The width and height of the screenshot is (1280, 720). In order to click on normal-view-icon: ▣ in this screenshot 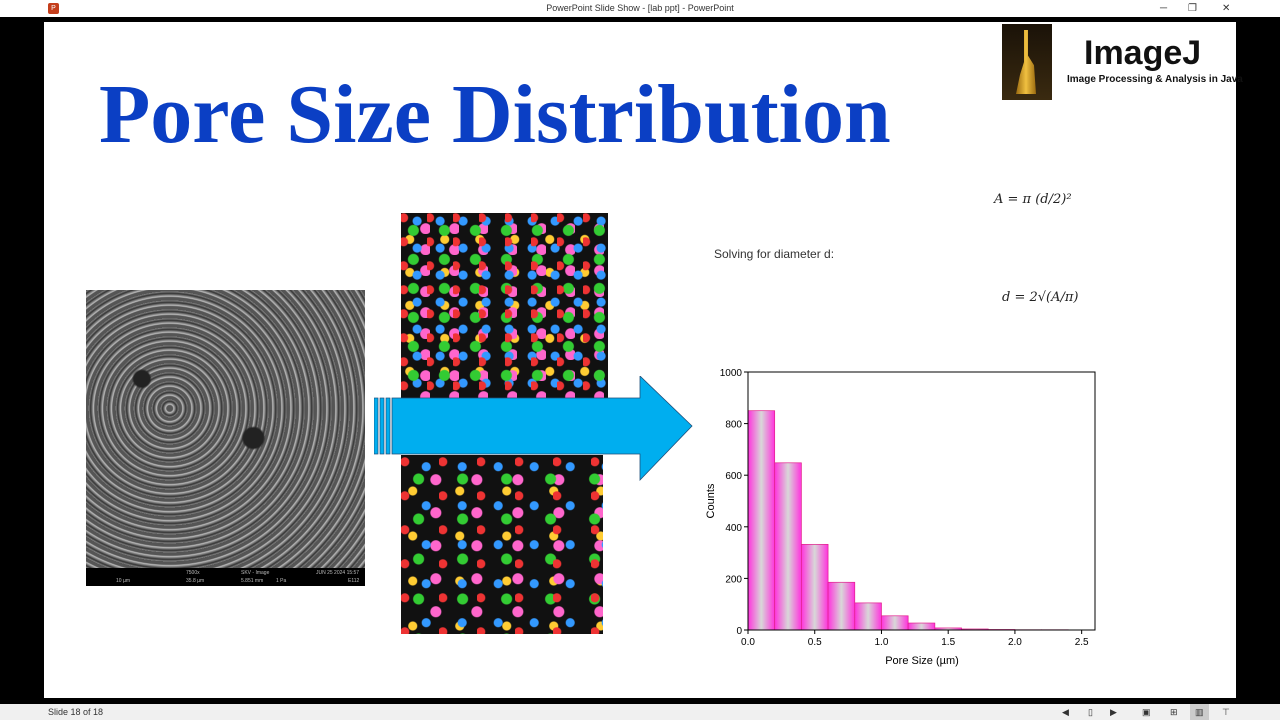, I will do `click(1146, 712)`.